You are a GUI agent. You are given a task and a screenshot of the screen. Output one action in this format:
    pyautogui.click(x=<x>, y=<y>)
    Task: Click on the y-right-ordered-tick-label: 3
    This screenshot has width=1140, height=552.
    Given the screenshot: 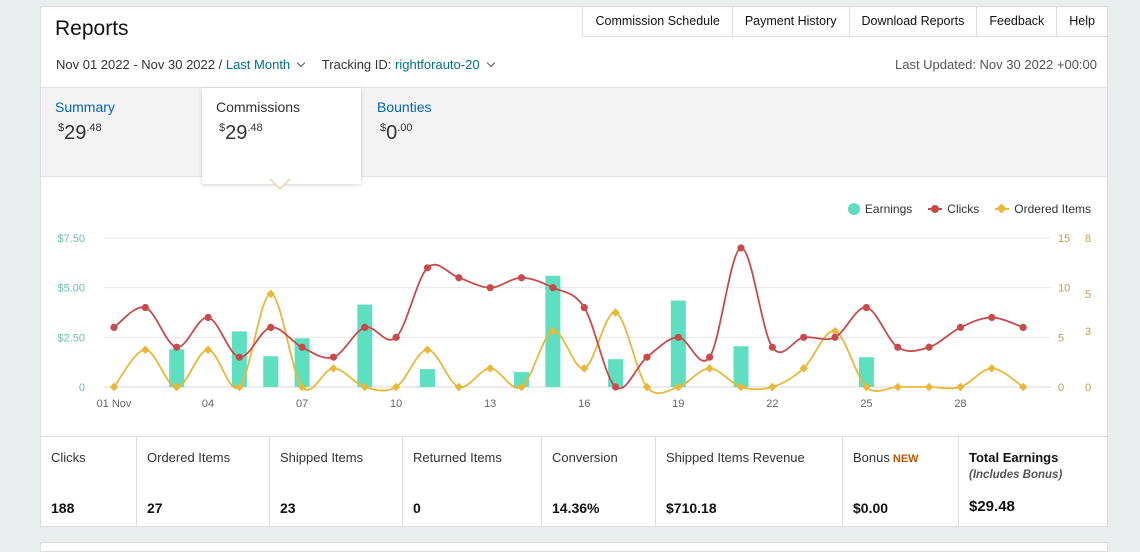 What is the action you would take?
    pyautogui.click(x=1088, y=332)
    